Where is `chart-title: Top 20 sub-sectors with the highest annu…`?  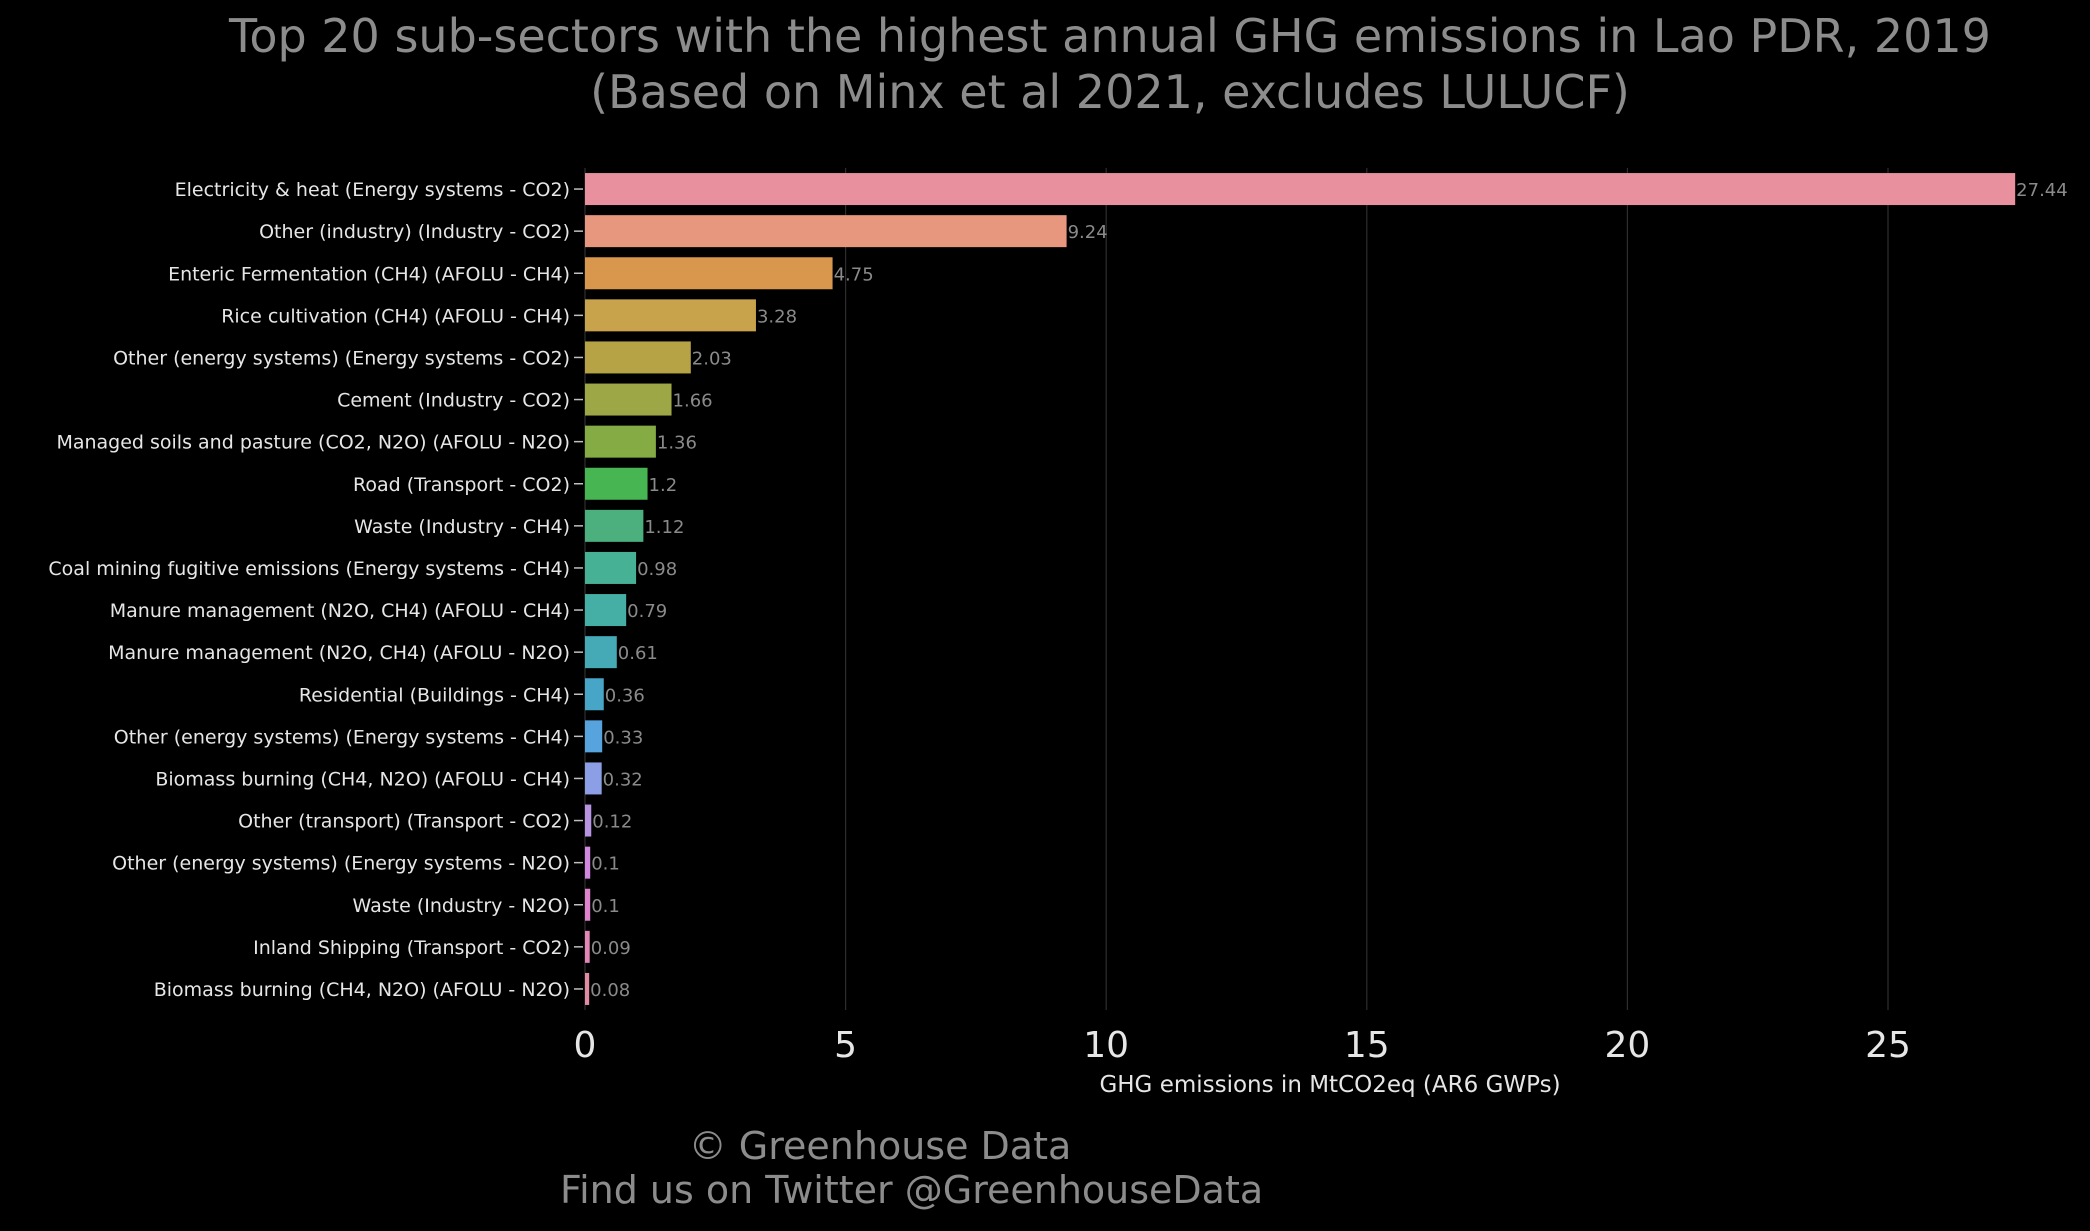
chart-title: Top 20 sub-sectors with the highest annu… is located at coordinates (1110, 64).